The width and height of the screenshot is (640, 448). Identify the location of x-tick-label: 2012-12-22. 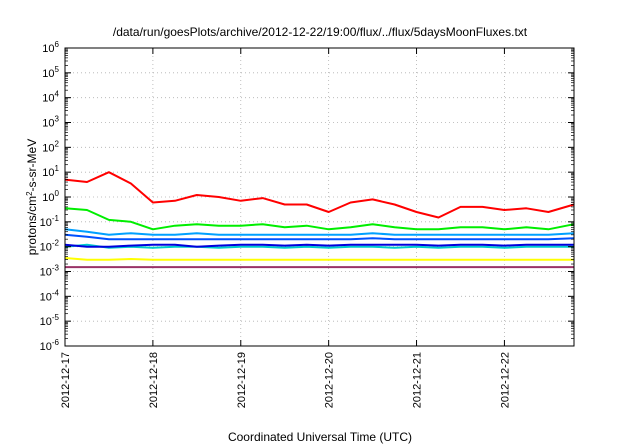
(505, 380).